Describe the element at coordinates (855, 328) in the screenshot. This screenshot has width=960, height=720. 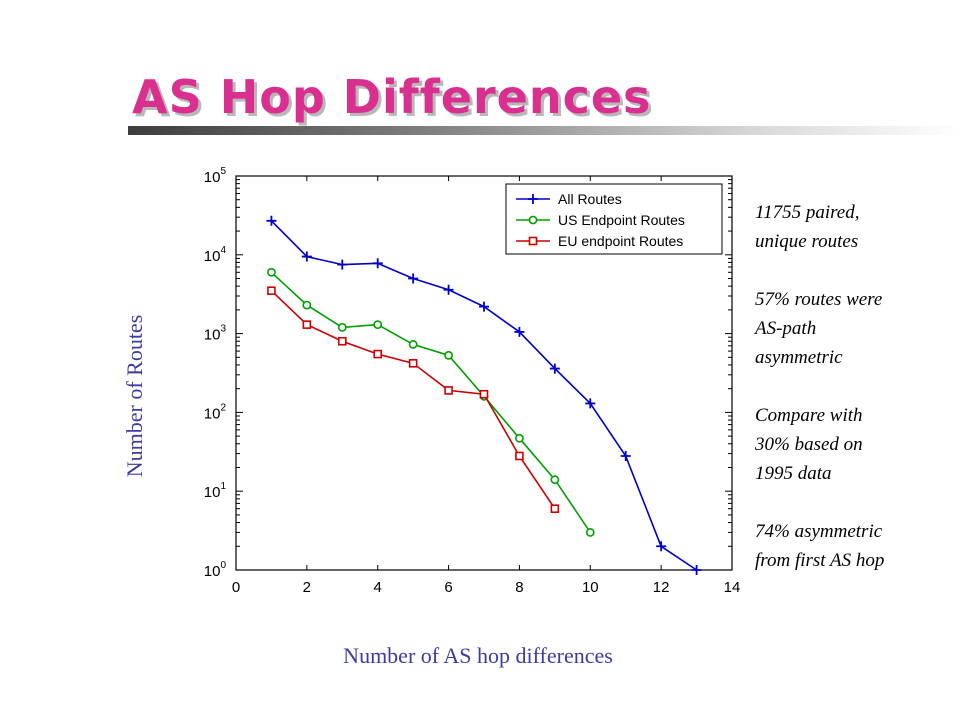
I see `note-paragraph-2: 57% routes were AS-path asymmetric` at that location.